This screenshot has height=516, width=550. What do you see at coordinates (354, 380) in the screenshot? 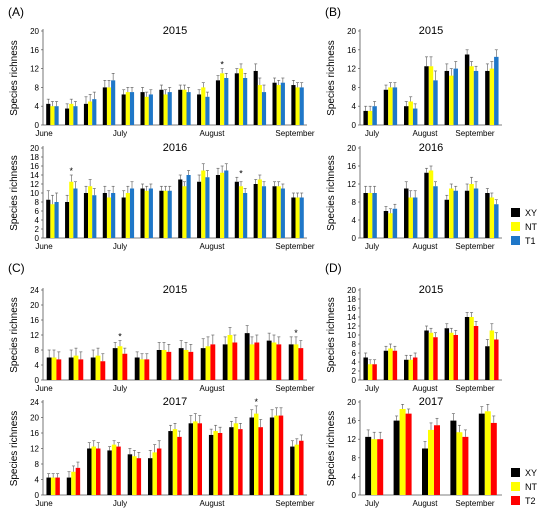
I see `y-tick-label: 0` at bounding box center [354, 380].